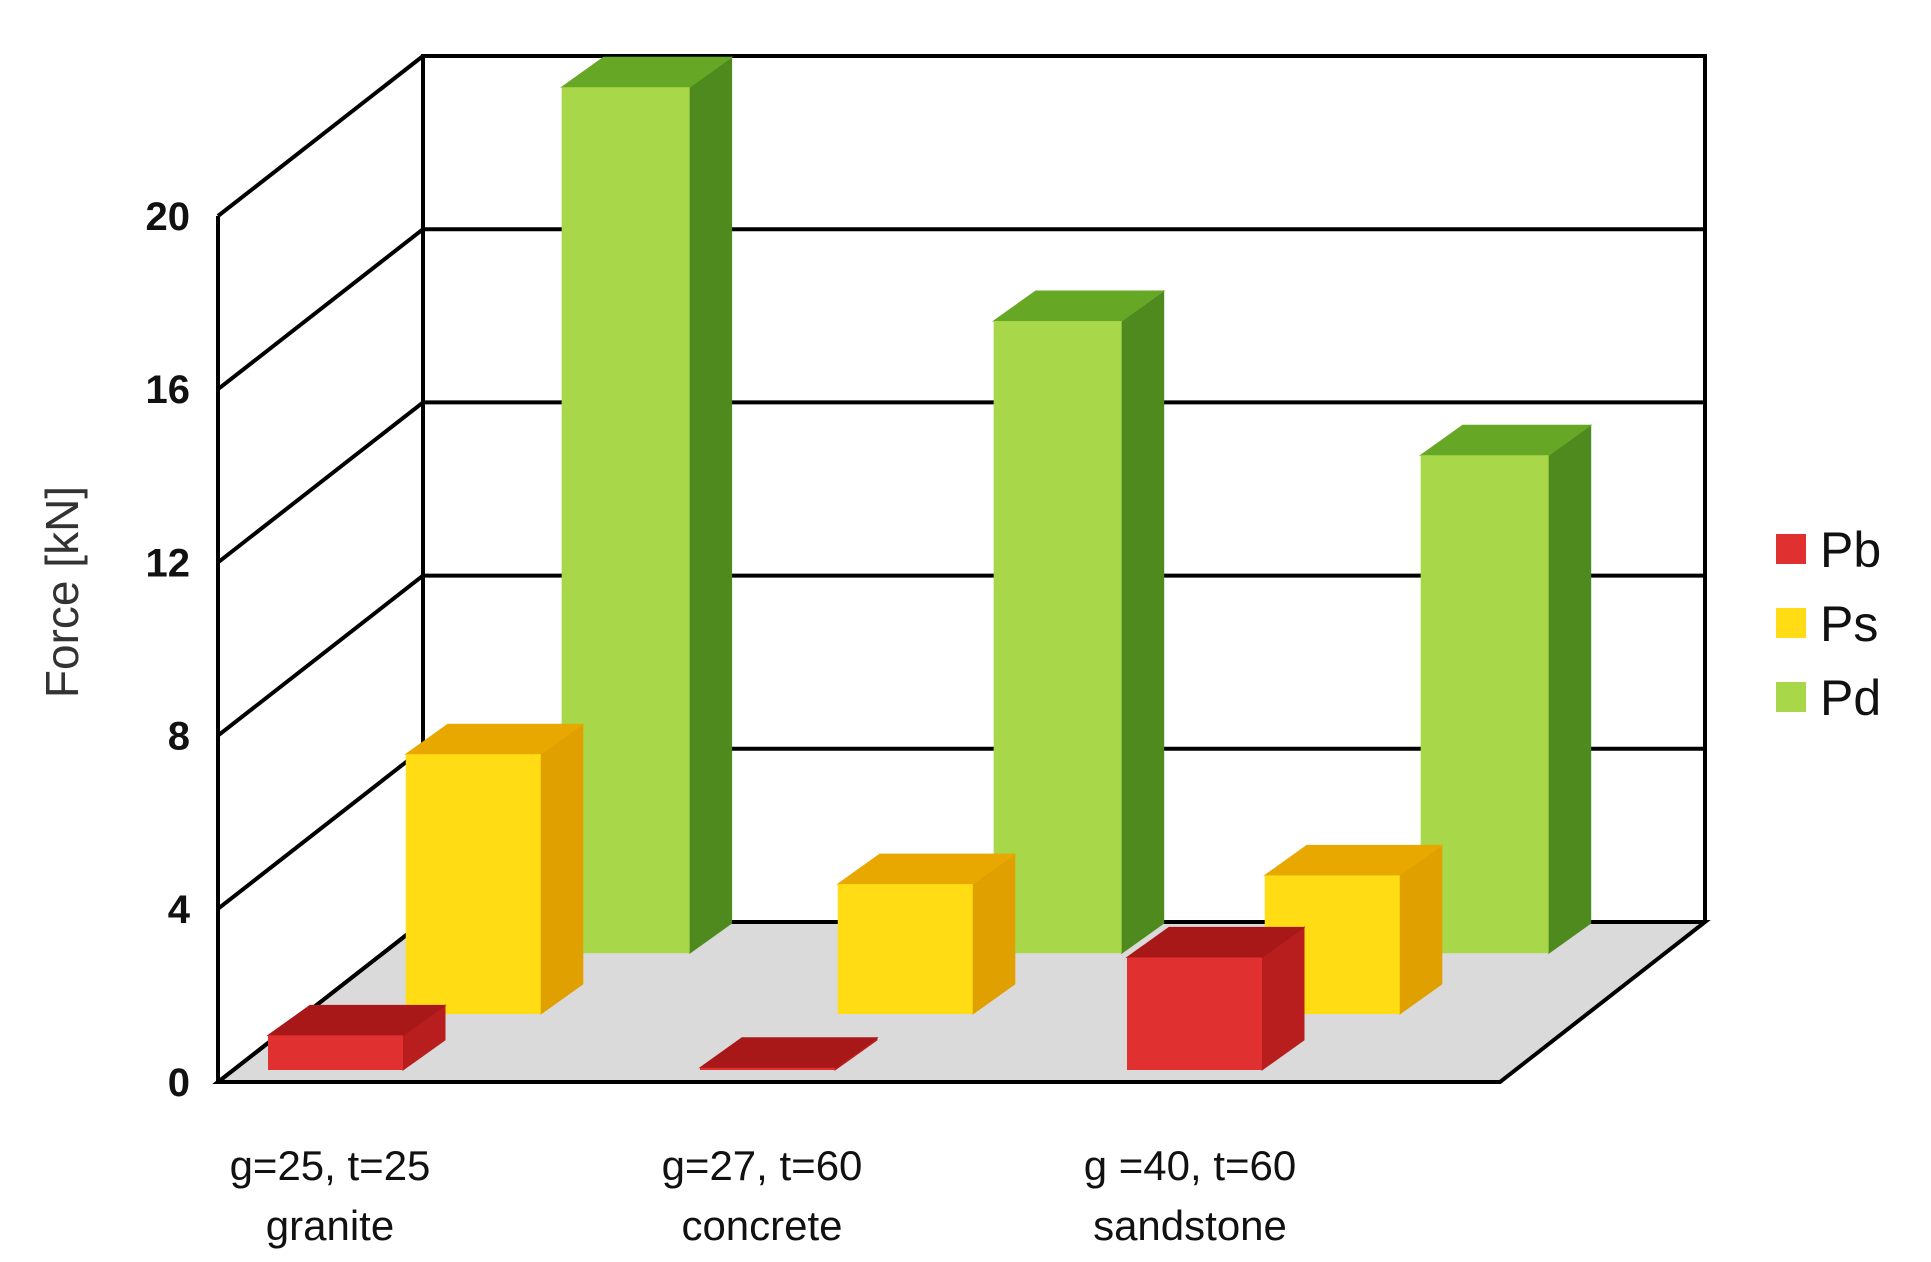 This screenshot has width=1931, height=1262. I want to click on y-tick-label-0: 0, so click(179, 1083).